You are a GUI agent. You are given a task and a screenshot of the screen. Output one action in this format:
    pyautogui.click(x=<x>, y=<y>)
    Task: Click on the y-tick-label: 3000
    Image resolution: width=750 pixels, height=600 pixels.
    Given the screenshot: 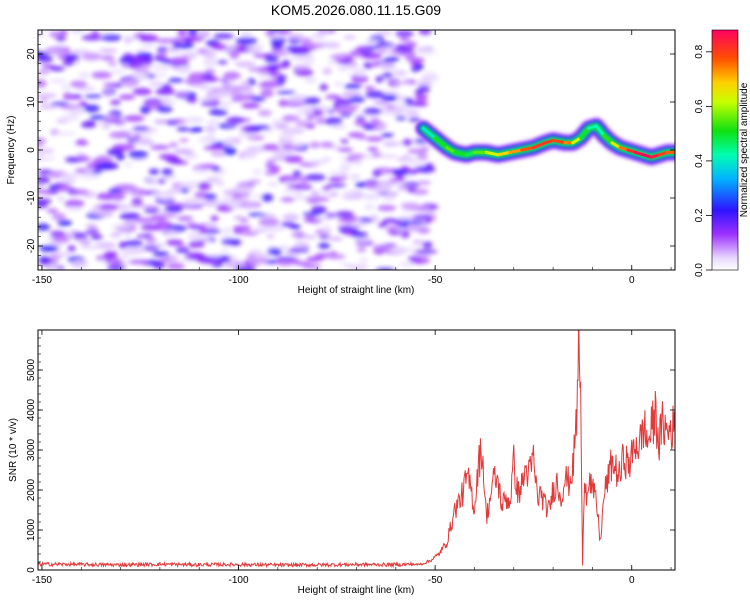 What is the action you would take?
    pyautogui.click(x=31, y=449)
    